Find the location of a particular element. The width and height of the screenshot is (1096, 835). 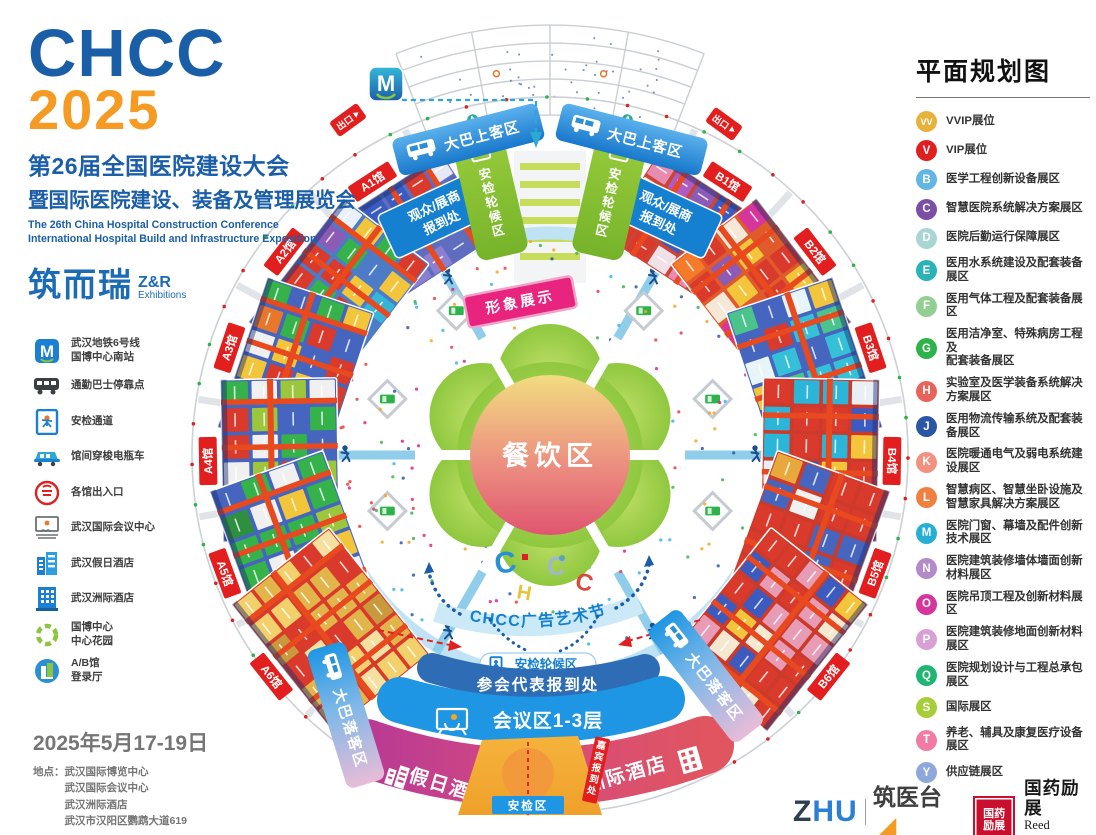

legend-title: 平面规划图 is located at coordinates (1003, 75).